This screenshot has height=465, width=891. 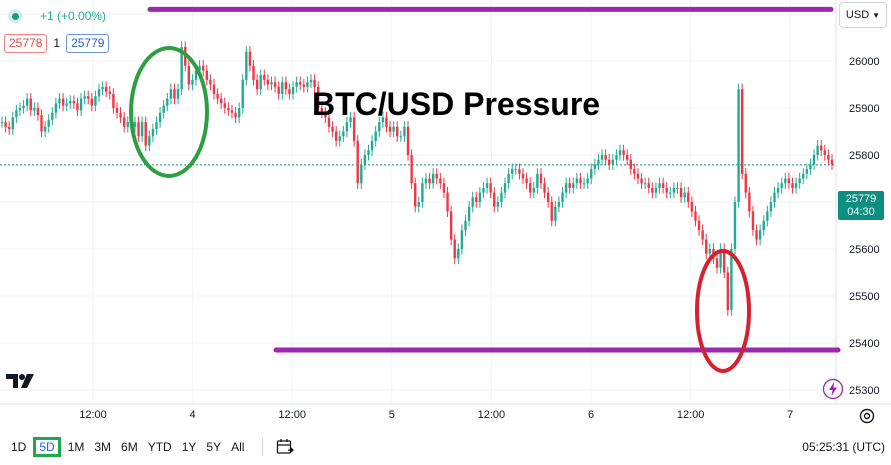 What do you see at coordinates (864, 344) in the screenshot?
I see `y-tick-label: 25400` at bounding box center [864, 344].